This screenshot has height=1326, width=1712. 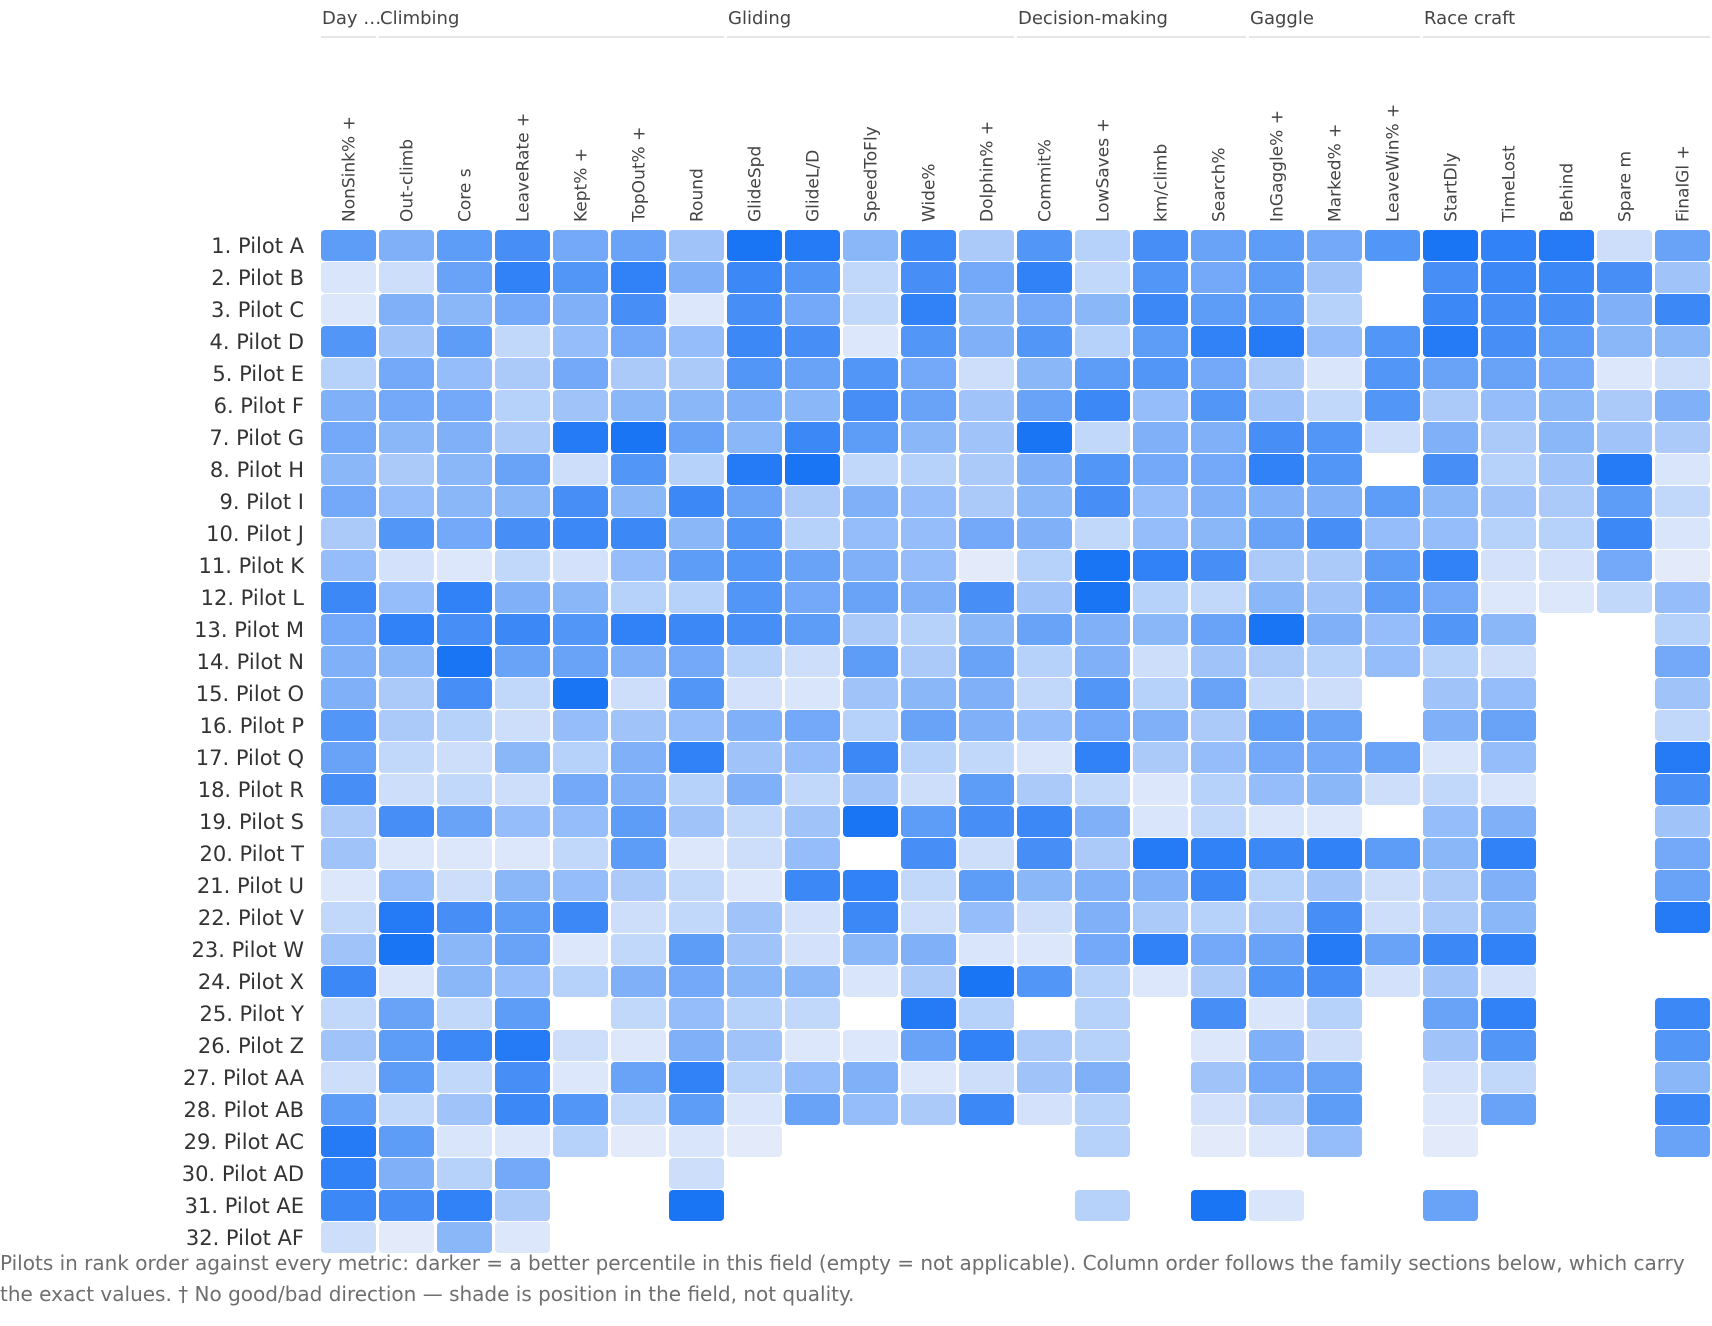 What do you see at coordinates (698, 195) in the screenshot?
I see `column-header: Round` at bounding box center [698, 195].